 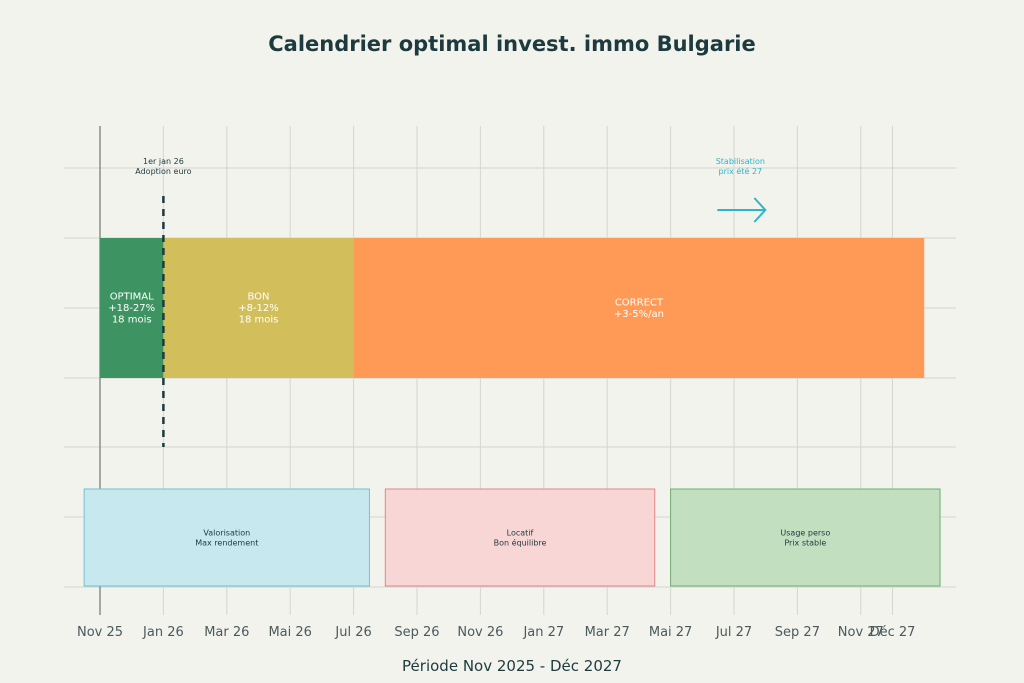 I want to click on x-tick-label: Nov 25, so click(x=100, y=632).